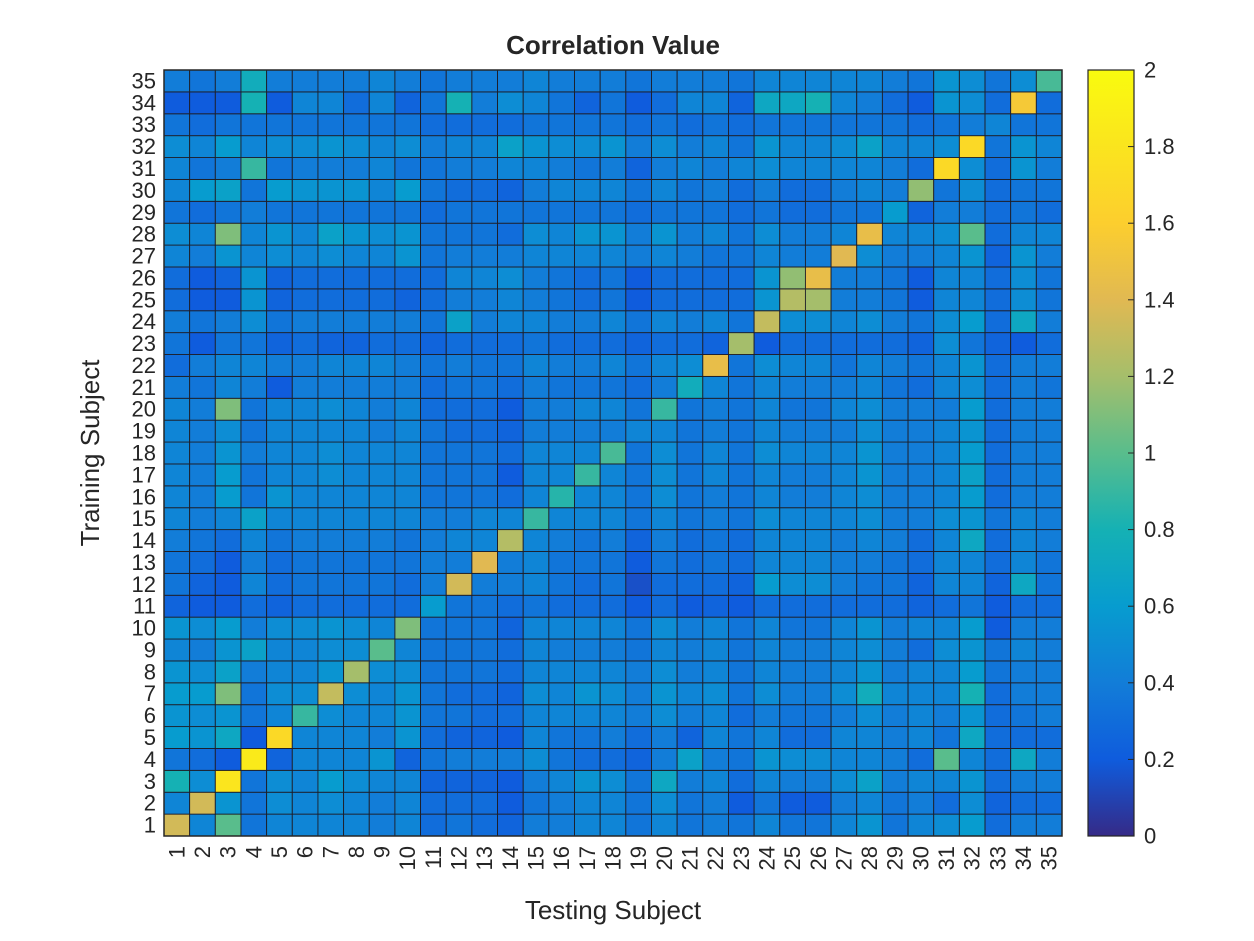 This screenshot has height=941, width=1254. Describe the element at coordinates (561, 858) in the screenshot. I see `x-tick-label: 16` at that location.